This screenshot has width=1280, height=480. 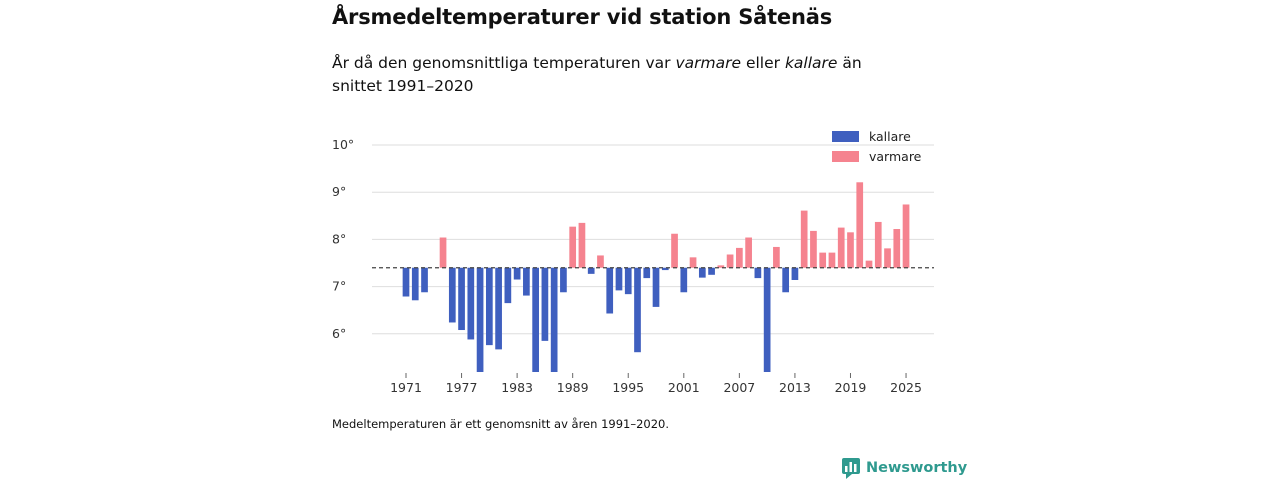 I want to click on bar-1984, so click(x=526, y=281).